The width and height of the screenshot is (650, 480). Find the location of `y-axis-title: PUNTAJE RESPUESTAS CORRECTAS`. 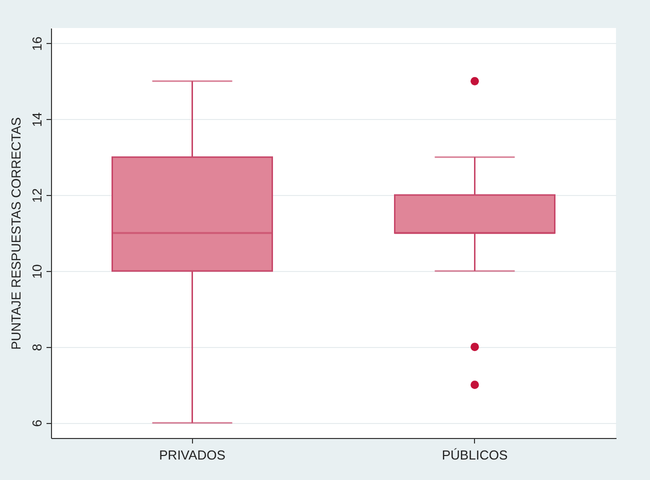

y-axis-title: PUNTAJE RESPUESTAS CORRECTAS is located at coordinates (16, 233).